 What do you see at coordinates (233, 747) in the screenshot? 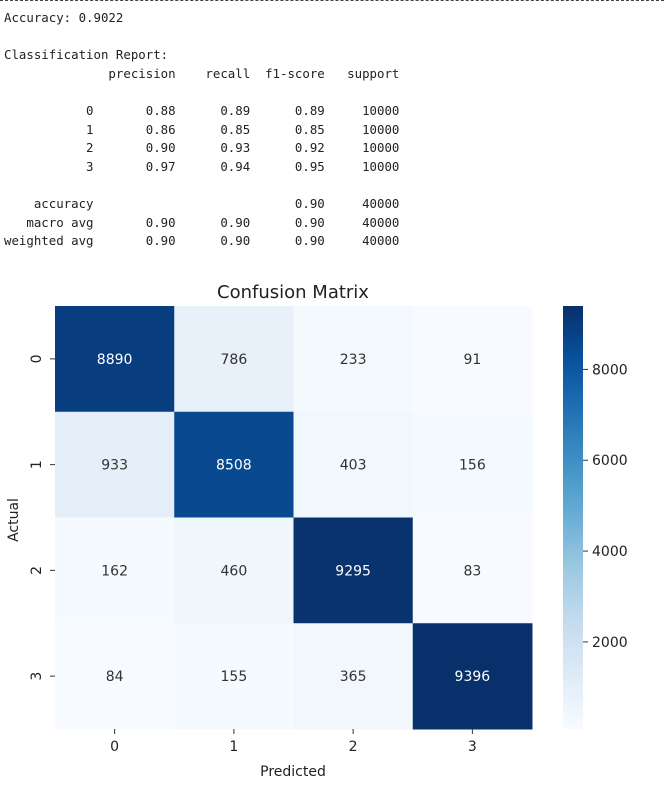
I see `x-tick-label: 1` at bounding box center [233, 747].